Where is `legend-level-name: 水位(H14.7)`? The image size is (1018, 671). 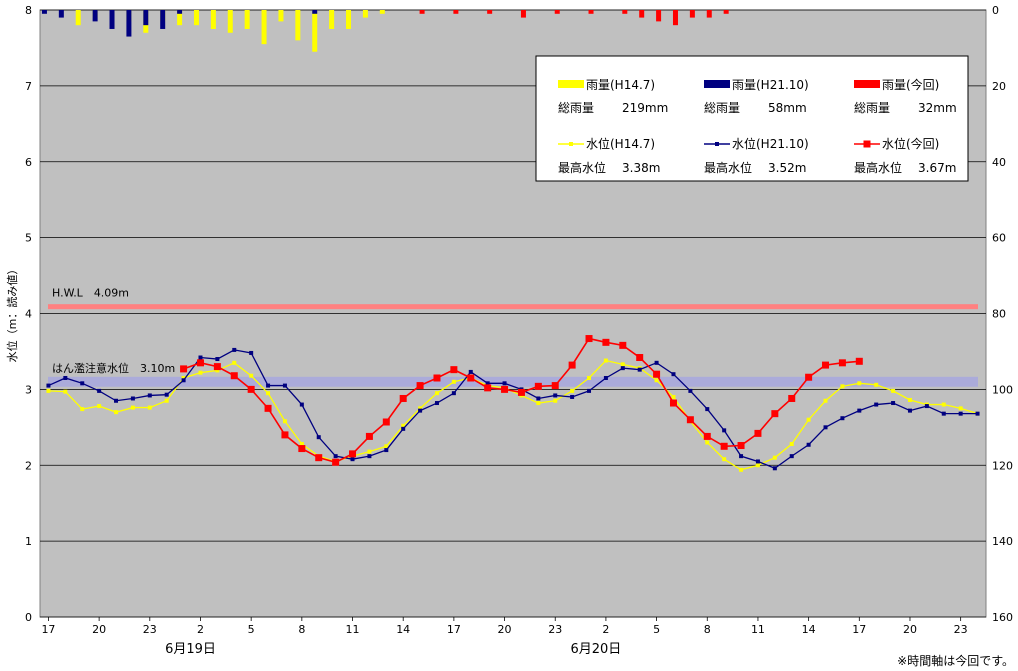 legend-level-name: 水位(H14.7) is located at coordinates (620, 143).